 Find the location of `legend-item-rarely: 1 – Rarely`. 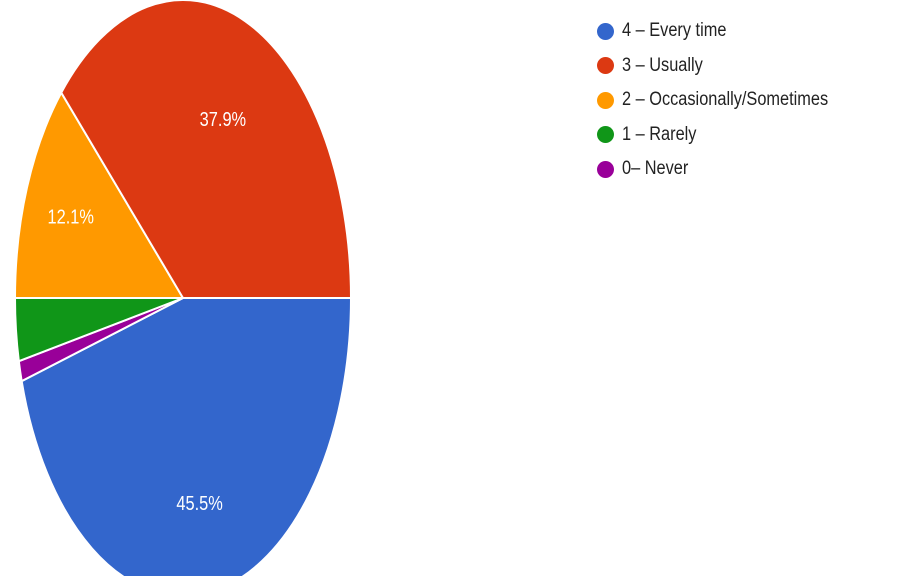

legend-item-rarely: 1 – Rarely is located at coordinates (729, 135).